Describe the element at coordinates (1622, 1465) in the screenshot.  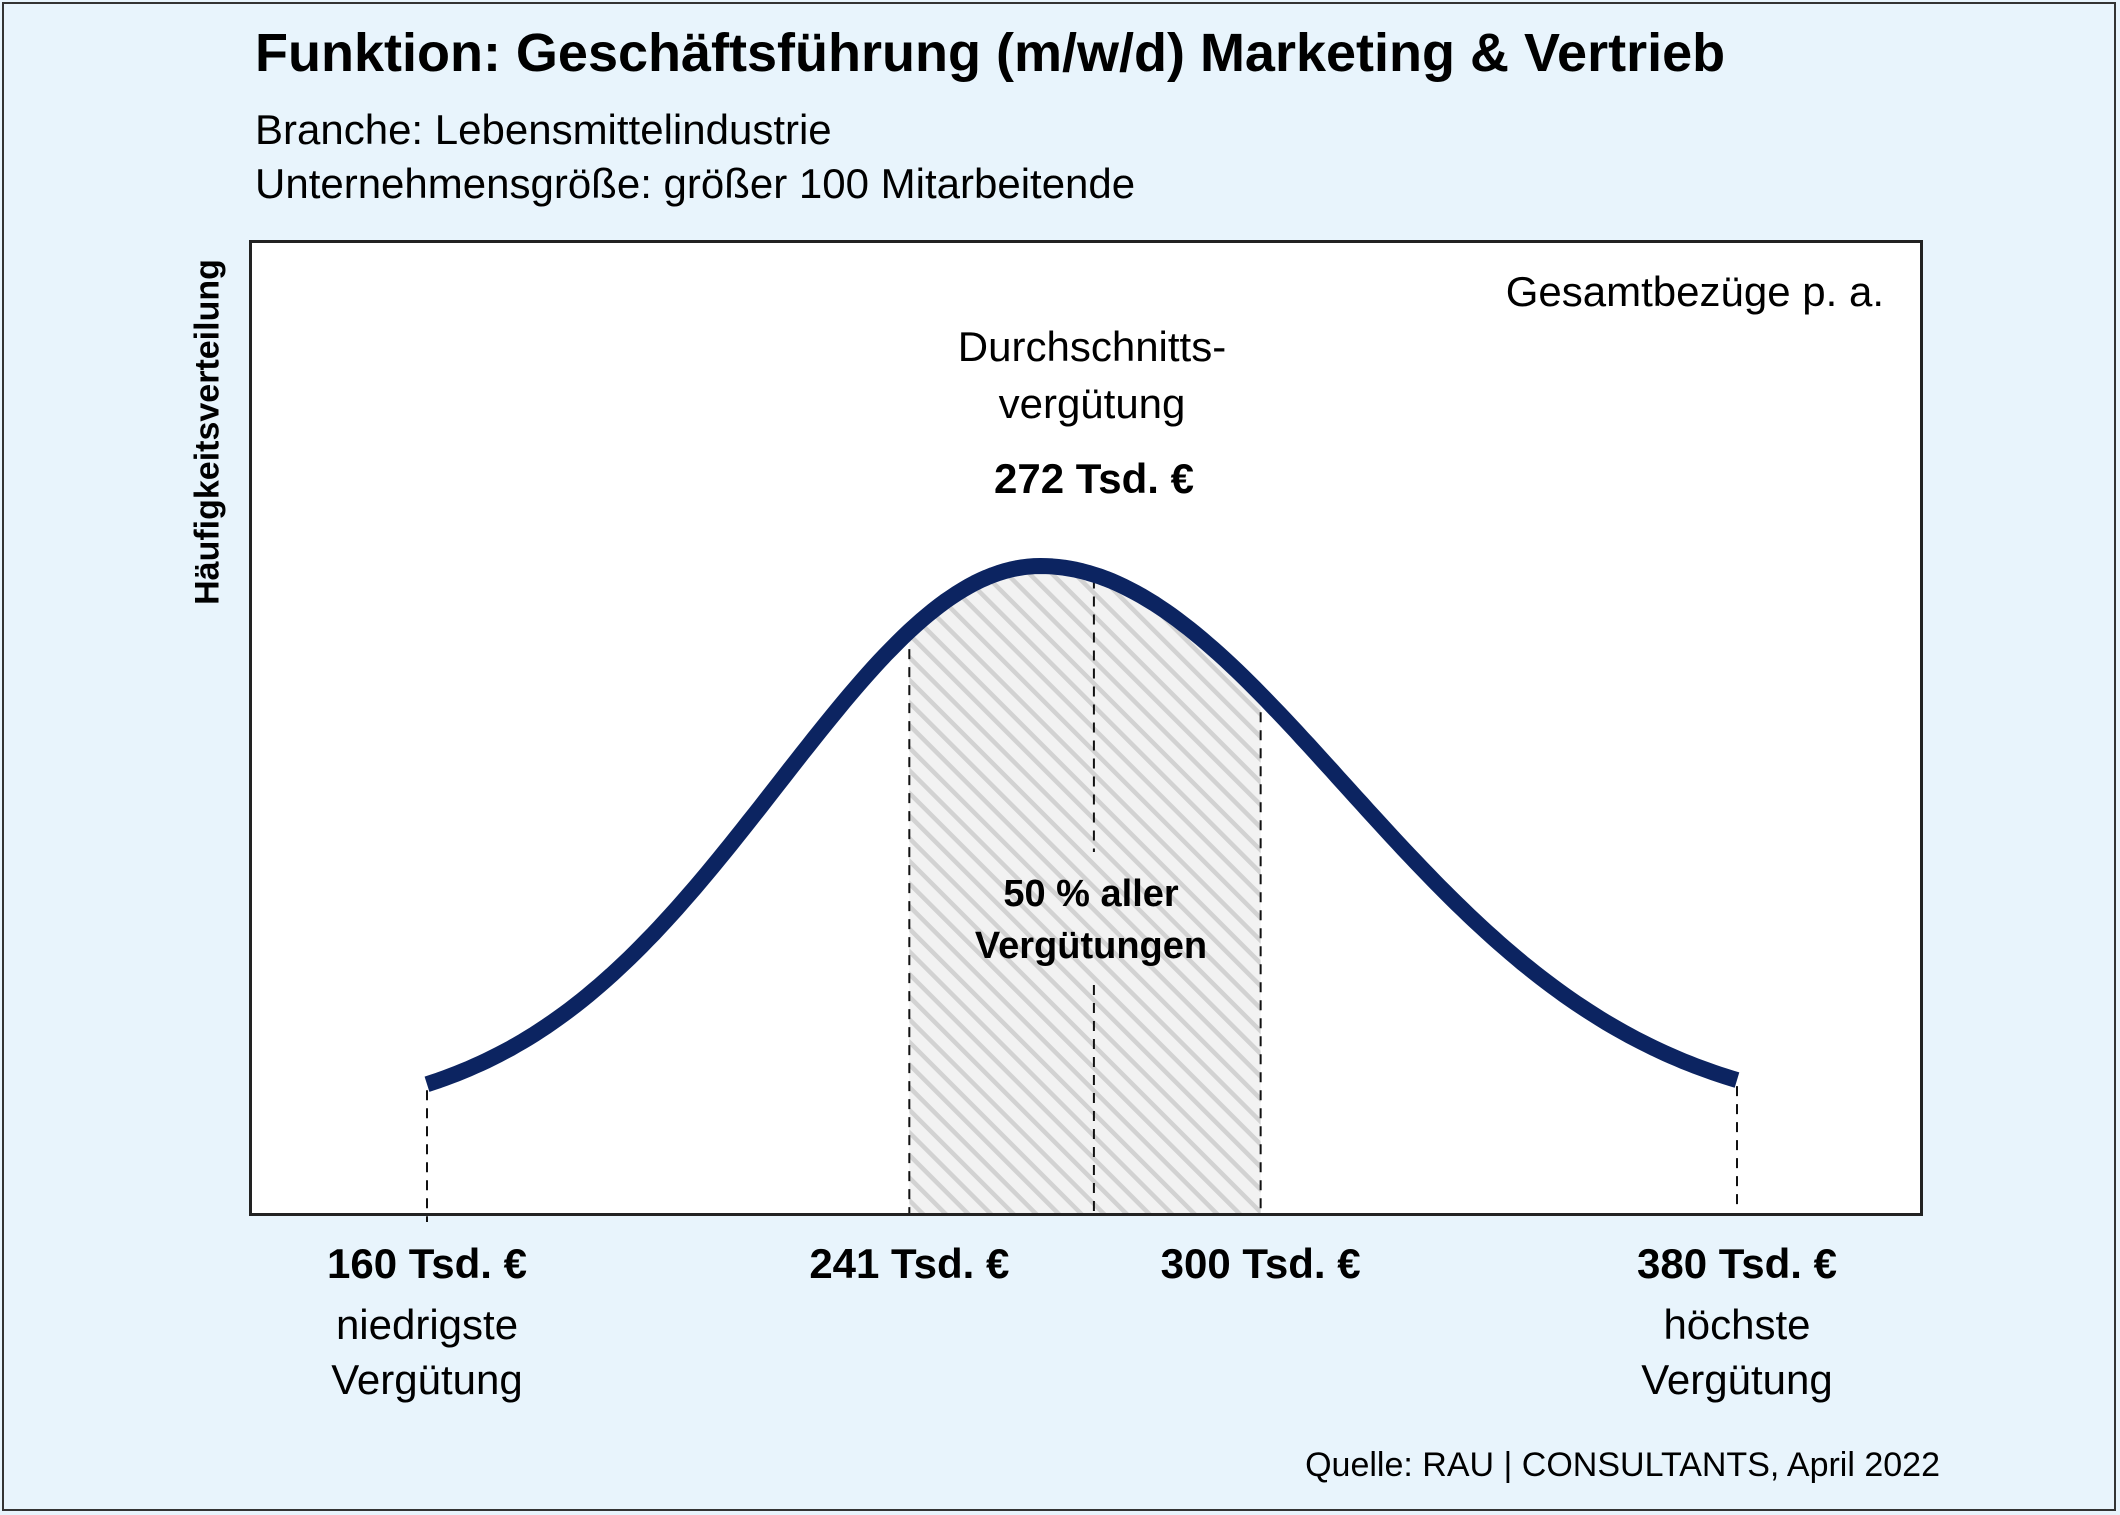
I see `source-note: Quelle: RAU | CONSULTANTS, April 2022` at that location.